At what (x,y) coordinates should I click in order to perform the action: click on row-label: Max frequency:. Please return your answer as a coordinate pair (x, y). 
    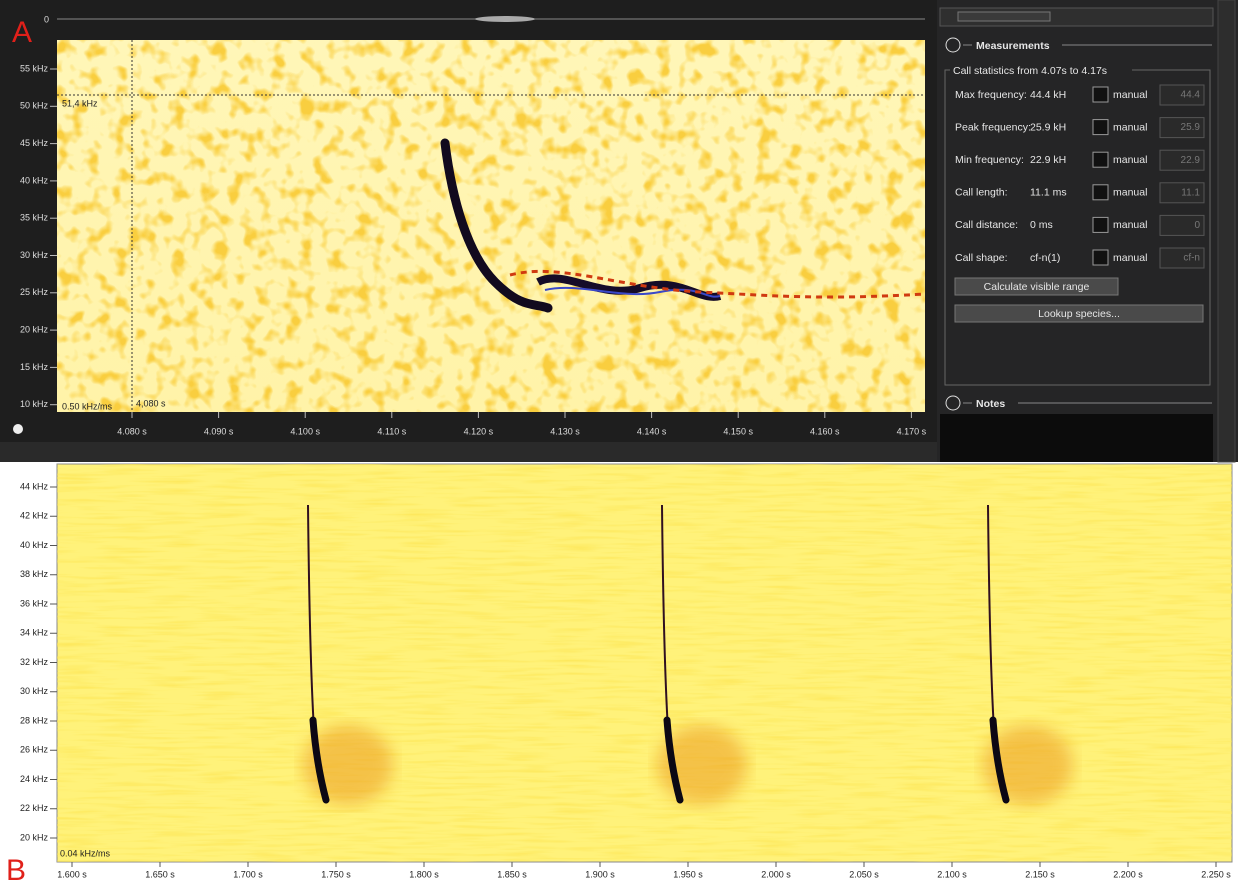
    Looking at the image, I should click on (991, 95).